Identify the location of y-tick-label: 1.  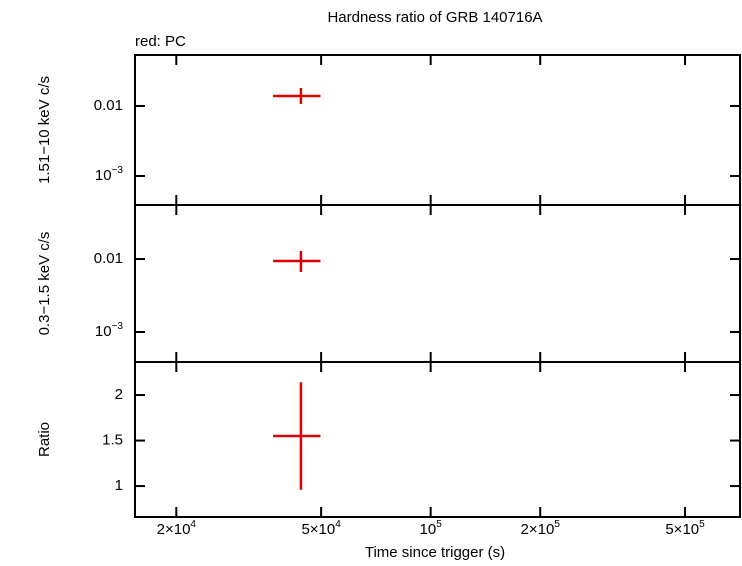
(119, 485).